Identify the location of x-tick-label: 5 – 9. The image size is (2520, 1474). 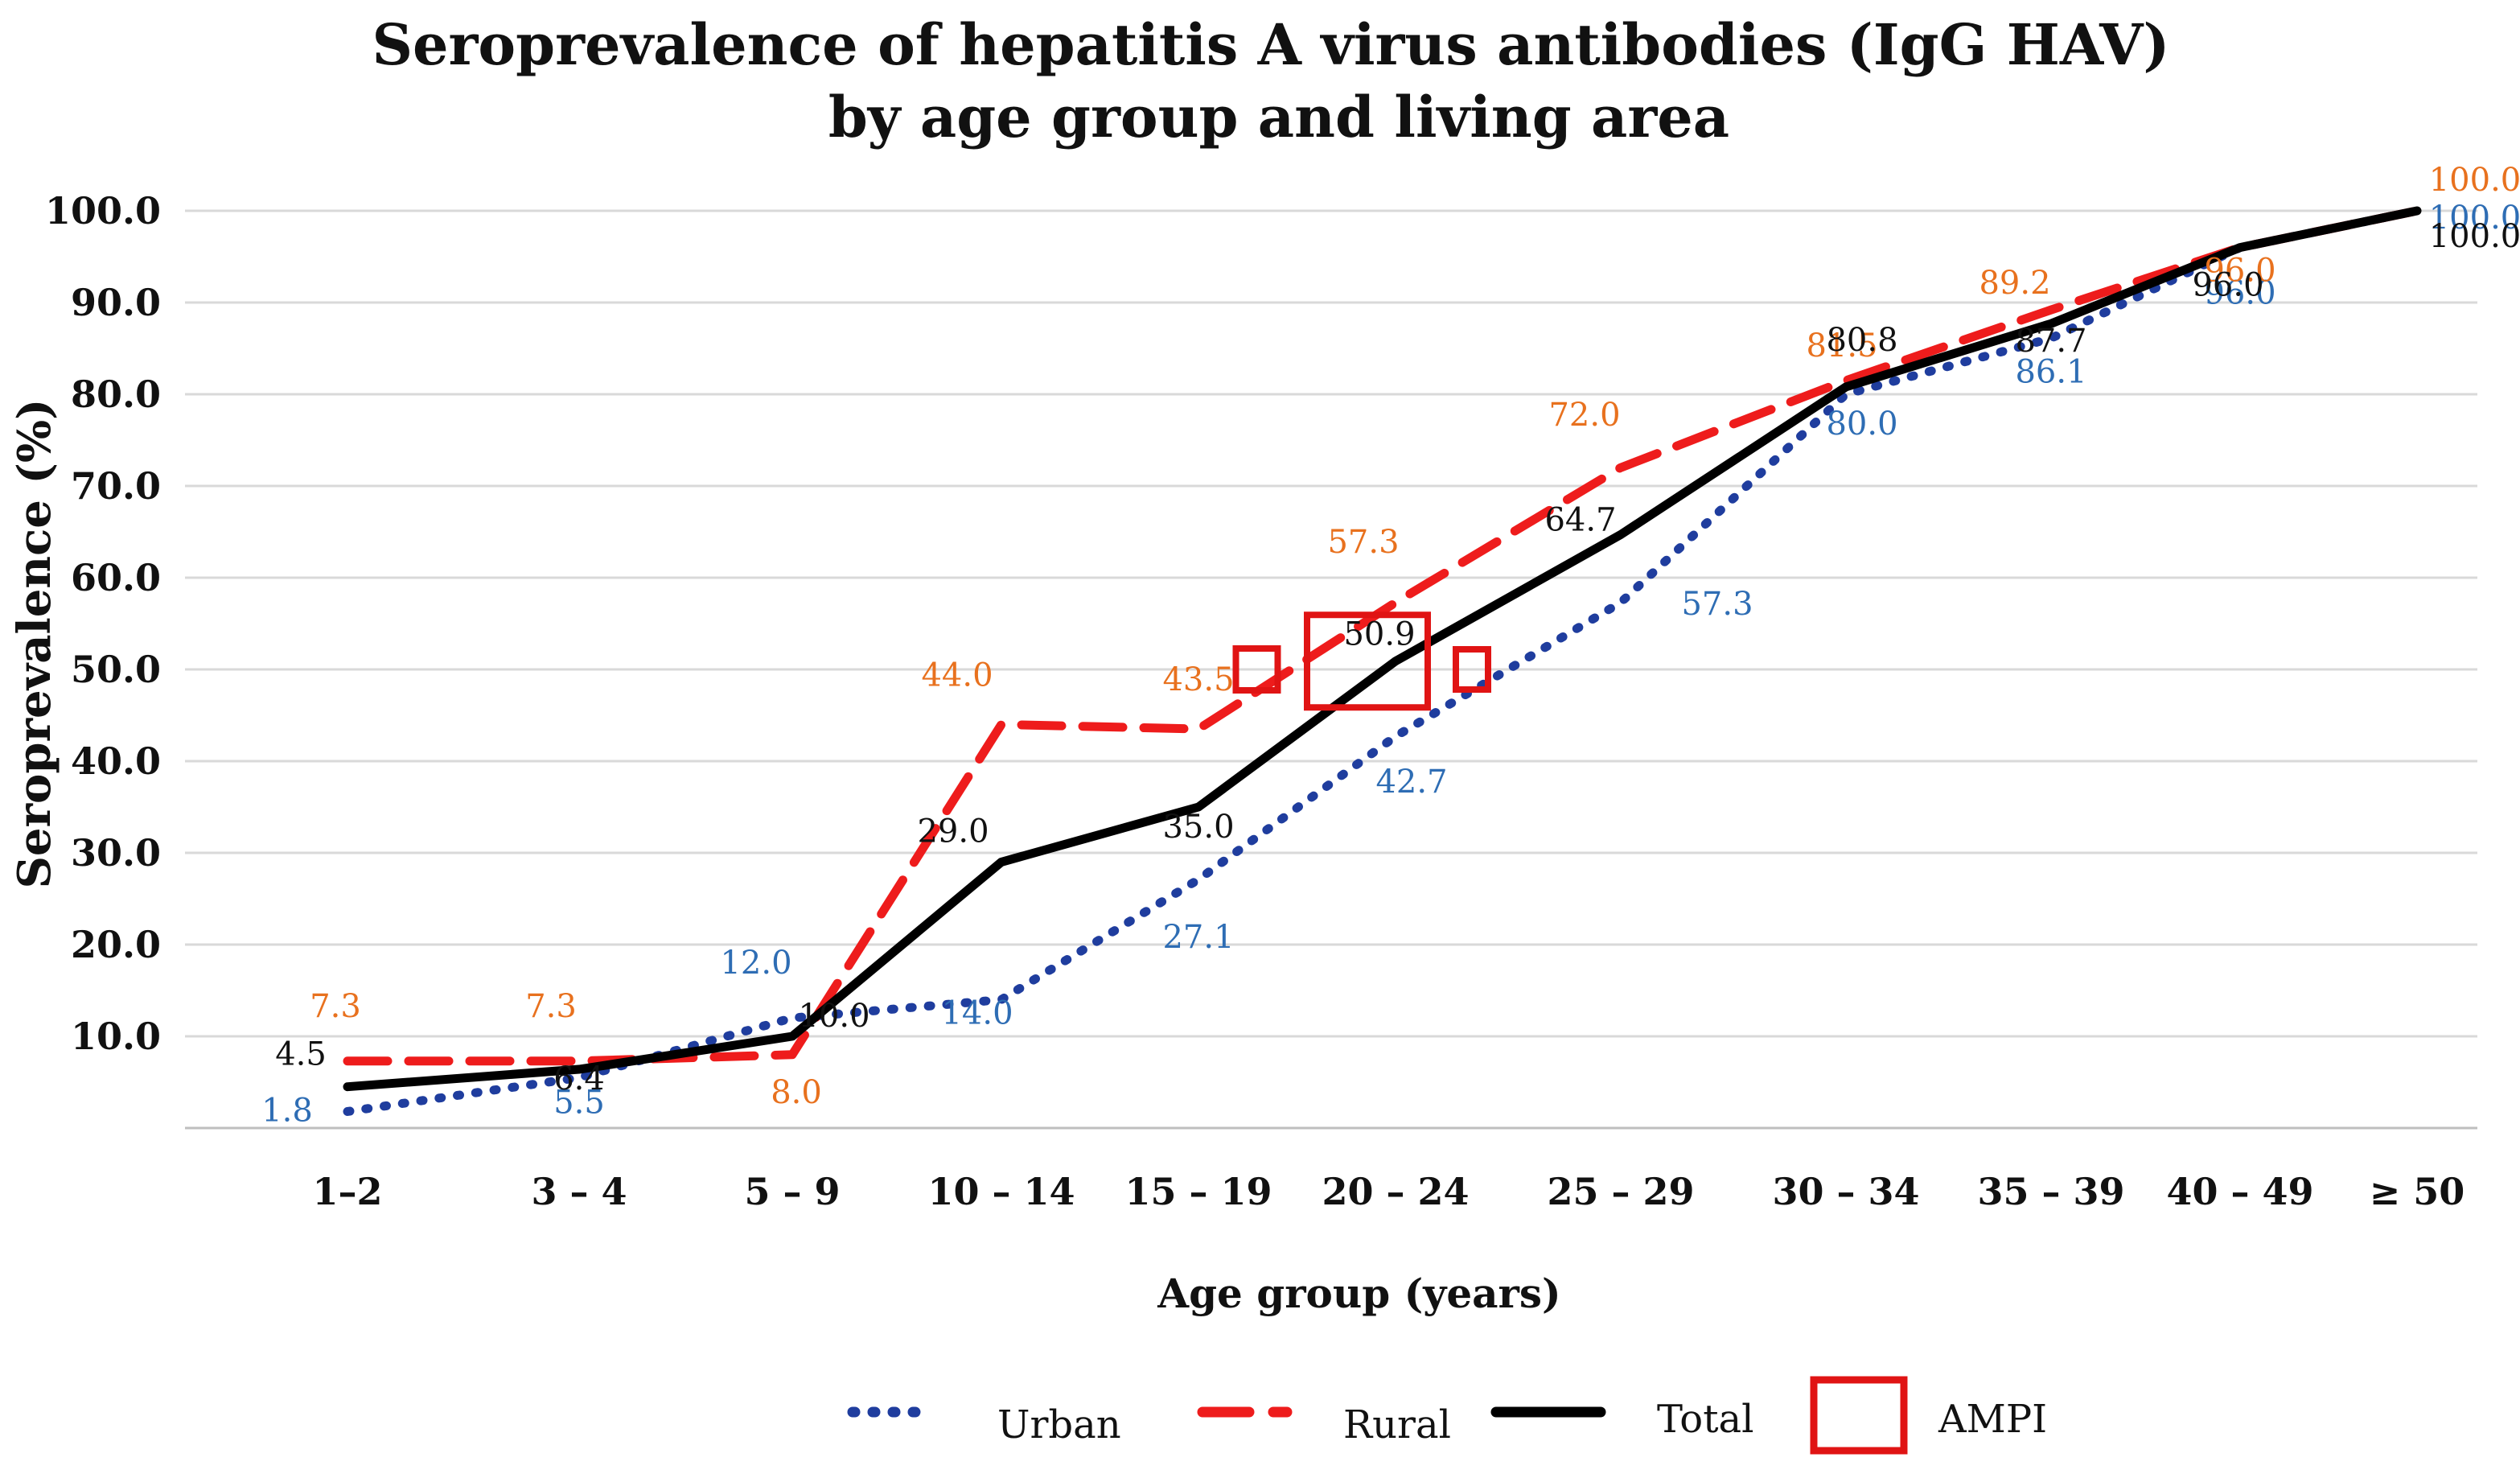
(792, 1191).